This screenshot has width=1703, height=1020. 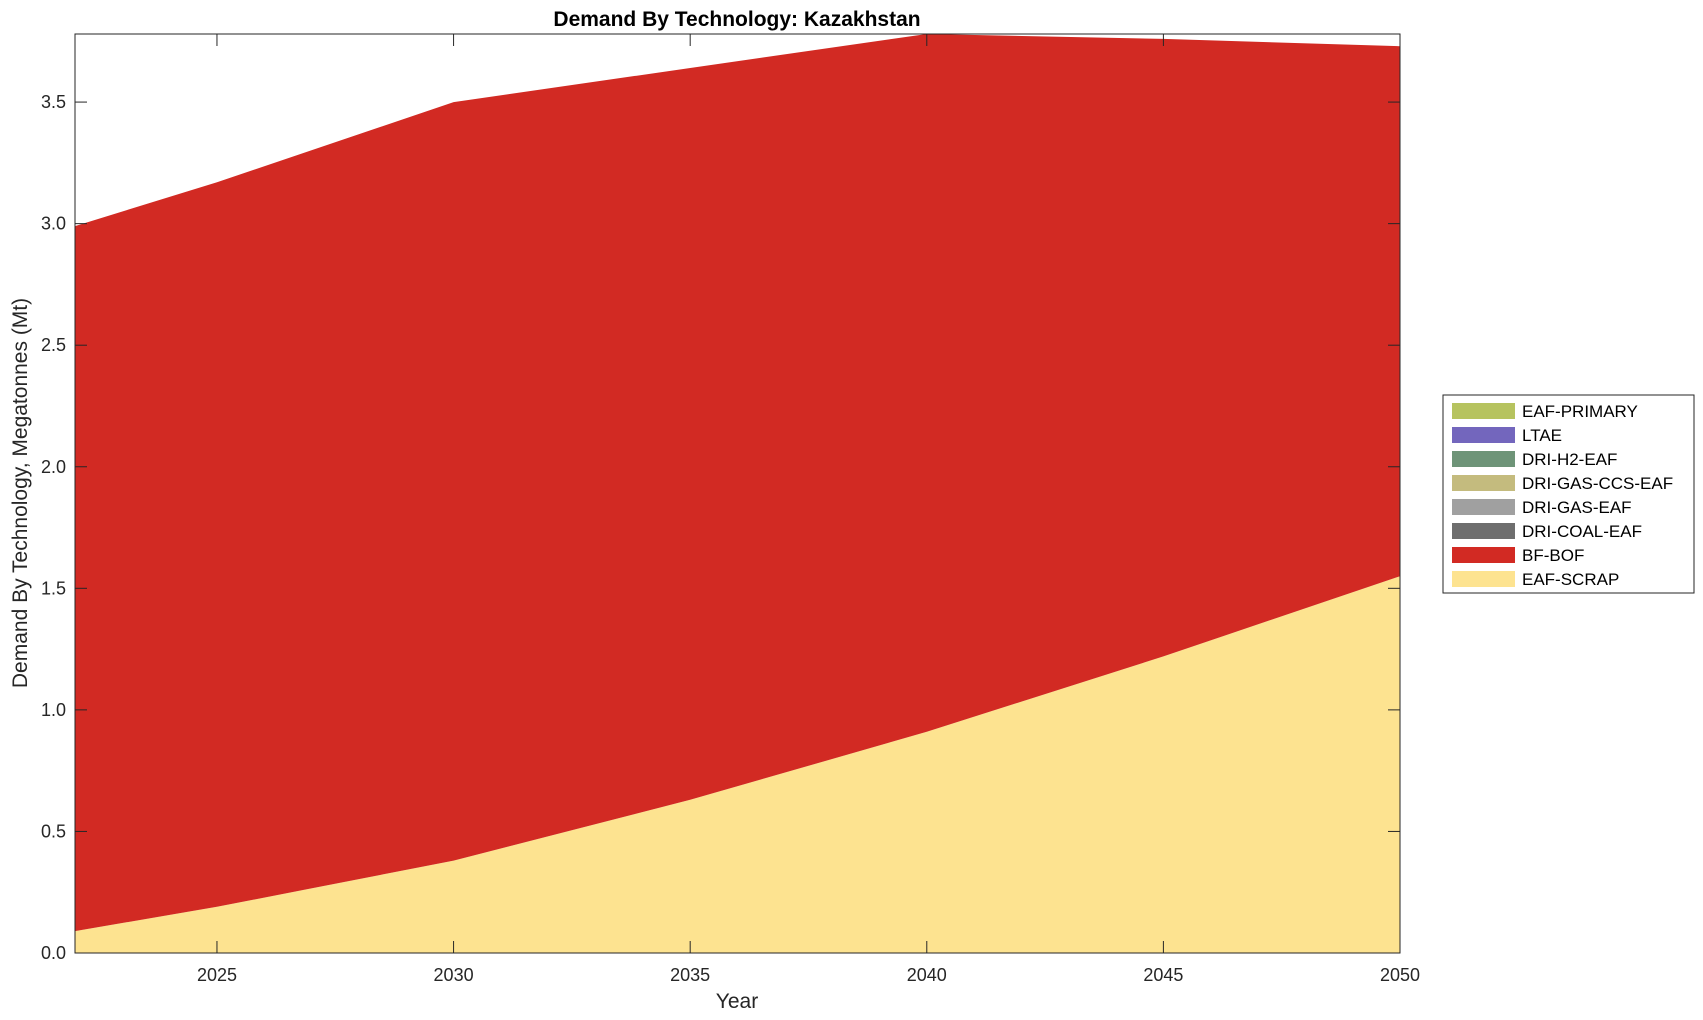 What do you see at coordinates (1542, 435) in the screenshot?
I see `legend-label-ltae: LTAE` at bounding box center [1542, 435].